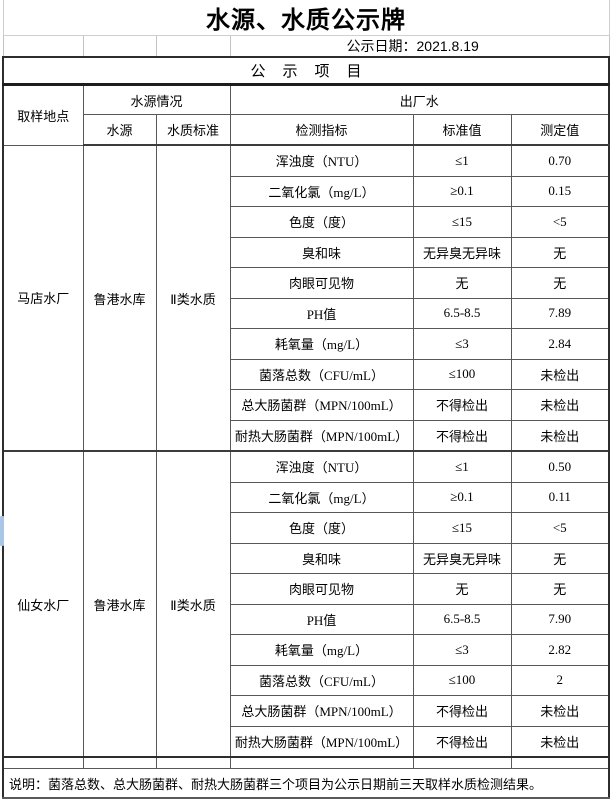  What do you see at coordinates (43, 115) in the screenshot?
I see `header-sampling-location: 取样地点` at bounding box center [43, 115].